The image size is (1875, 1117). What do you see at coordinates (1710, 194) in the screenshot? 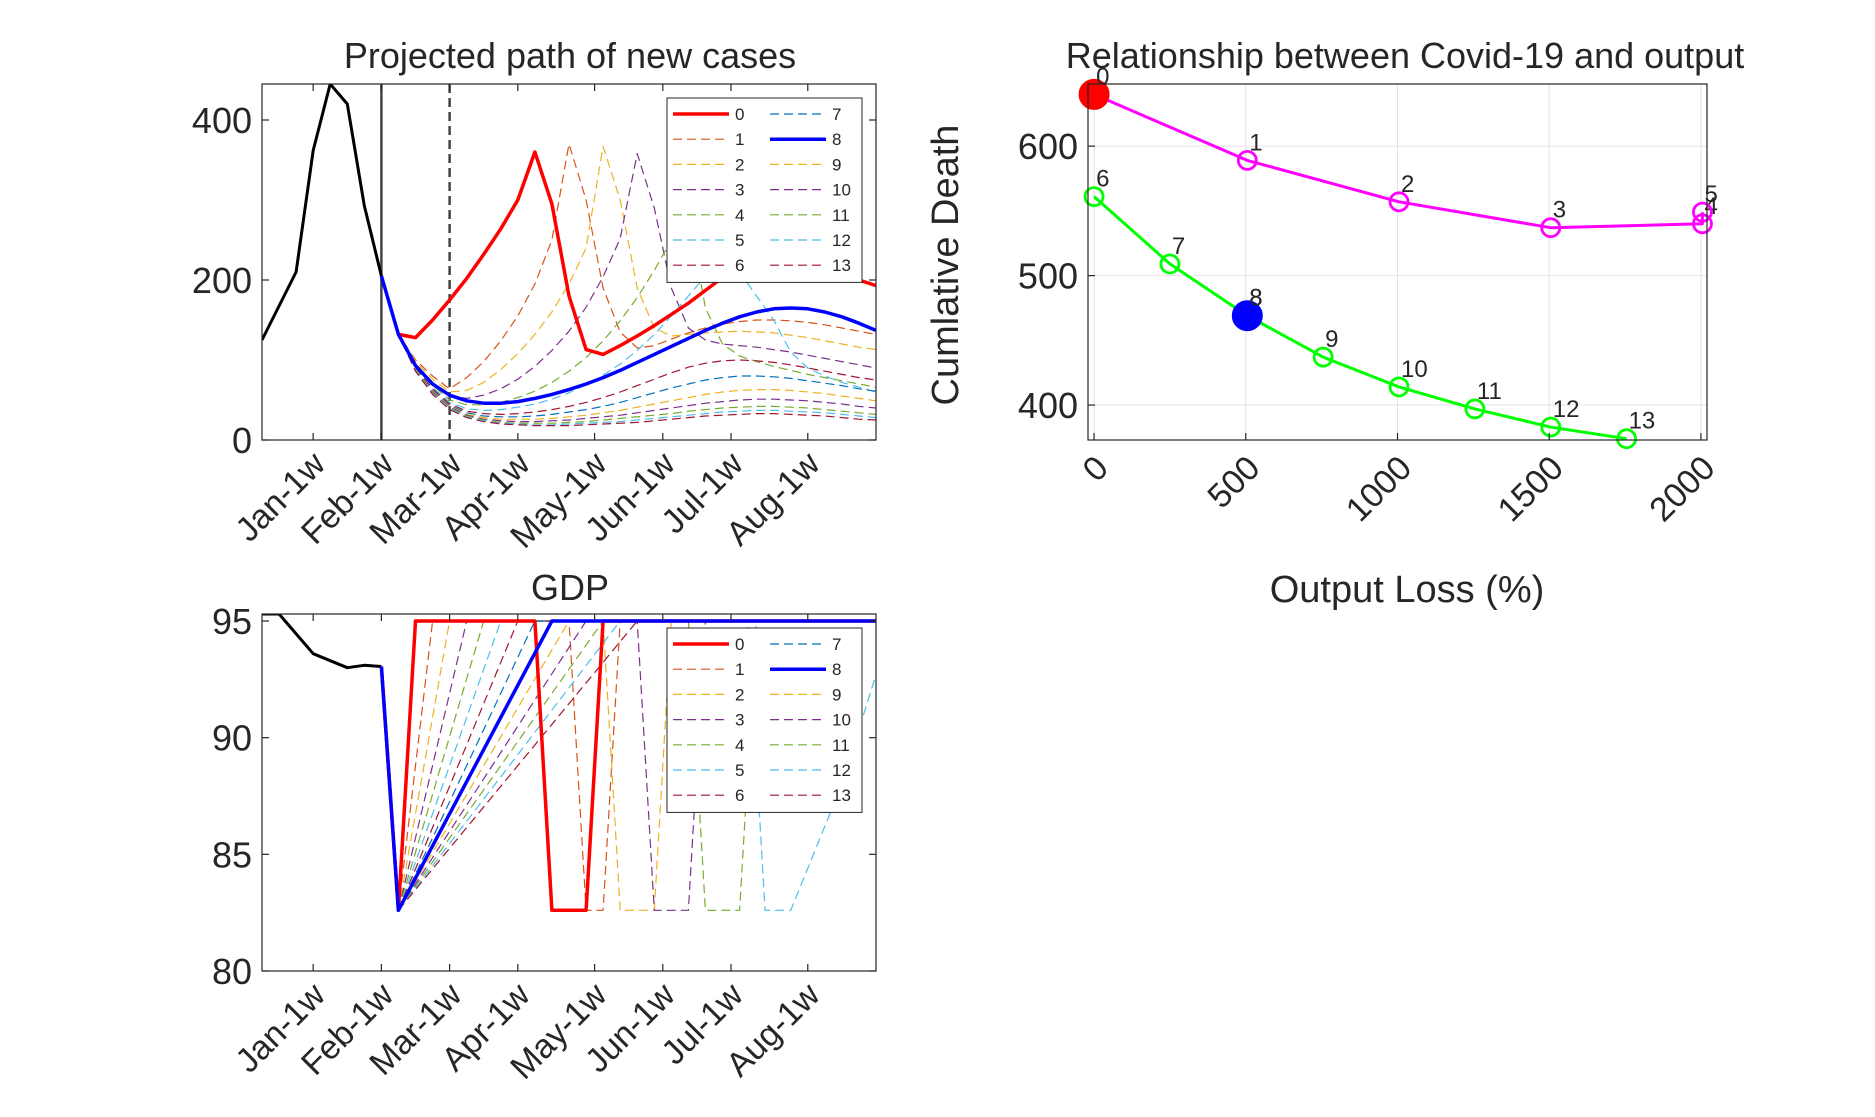
I see `tradeoff-point-label-5: 5` at bounding box center [1710, 194].